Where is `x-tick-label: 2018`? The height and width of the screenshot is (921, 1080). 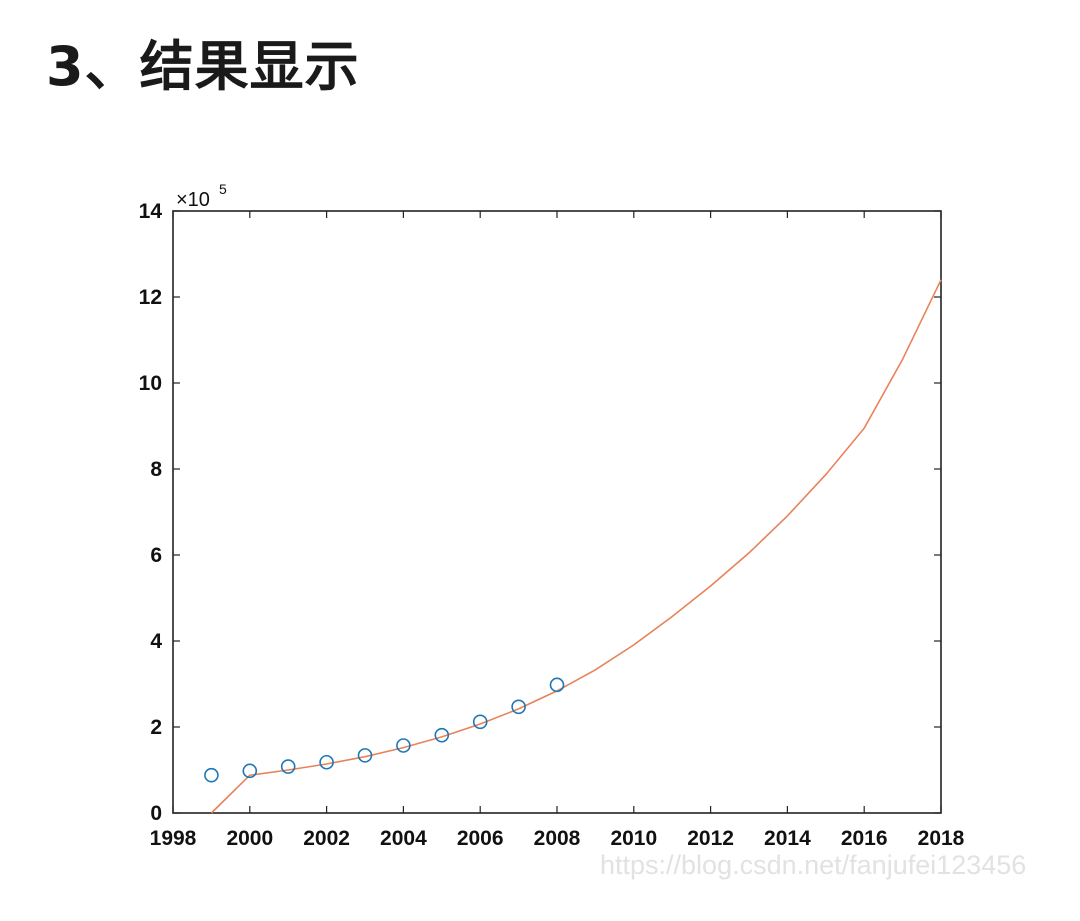 x-tick-label: 2018 is located at coordinates (941, 838).